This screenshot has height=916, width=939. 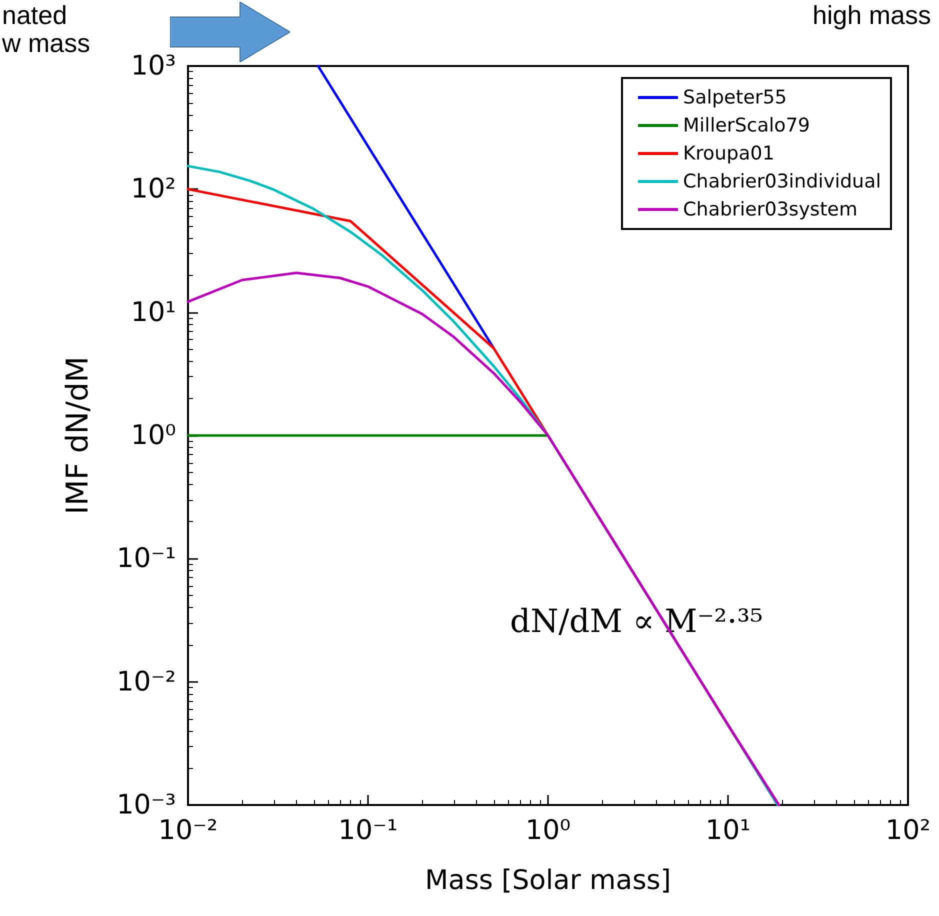 I want to click on x-tick-label: 10⁰, so click(x=548, y=830).